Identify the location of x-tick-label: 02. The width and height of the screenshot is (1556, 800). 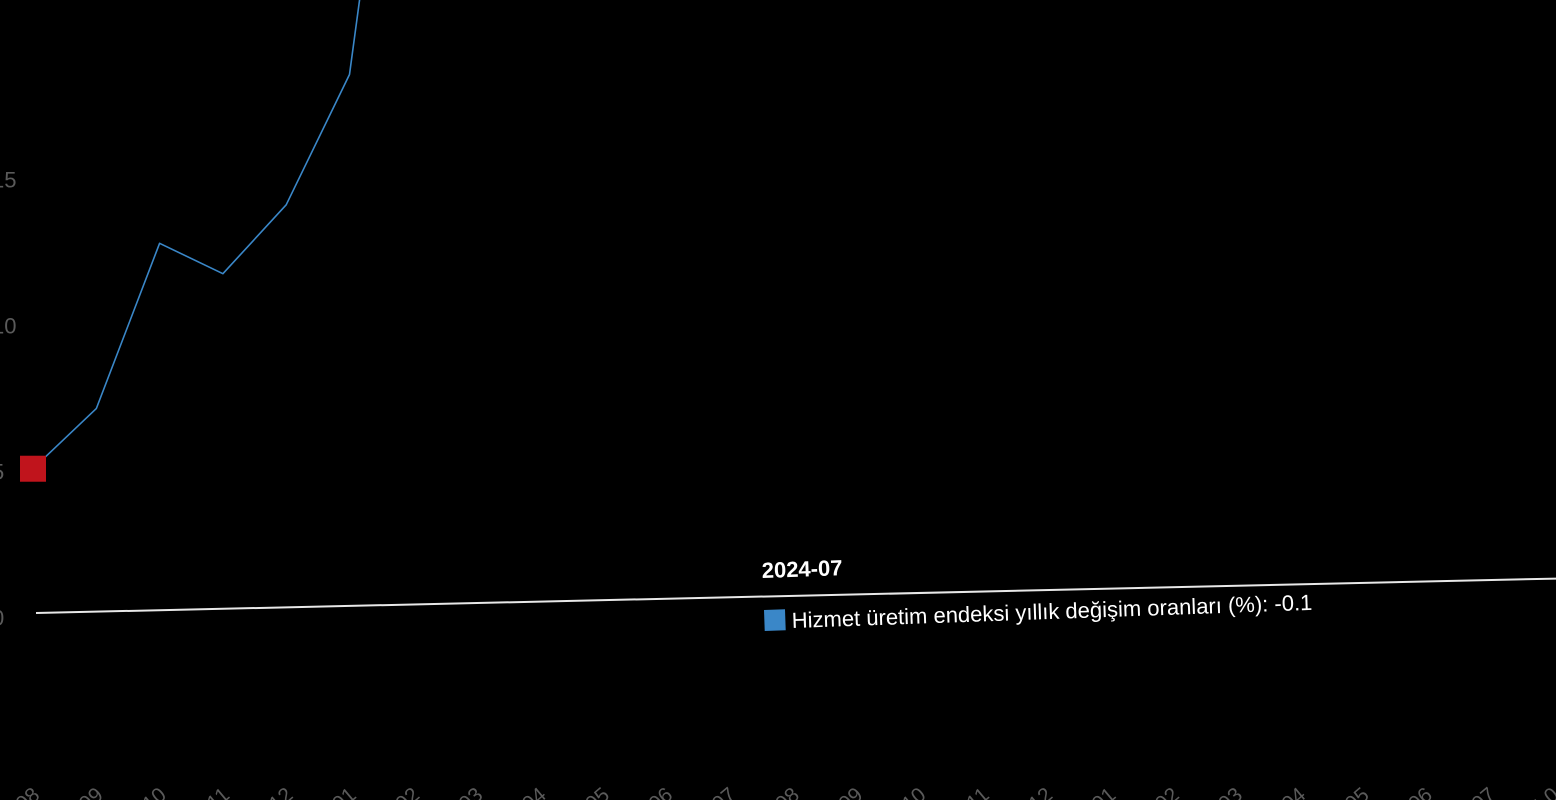
(407, 791).